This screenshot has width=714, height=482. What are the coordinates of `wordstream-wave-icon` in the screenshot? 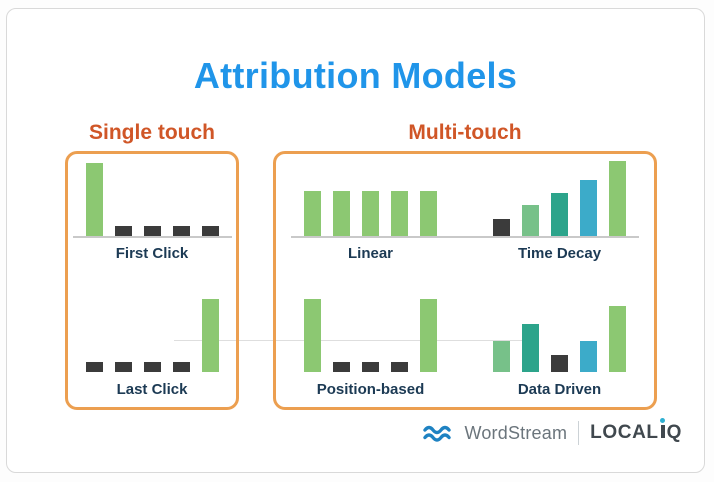 It's located at (437, 433).